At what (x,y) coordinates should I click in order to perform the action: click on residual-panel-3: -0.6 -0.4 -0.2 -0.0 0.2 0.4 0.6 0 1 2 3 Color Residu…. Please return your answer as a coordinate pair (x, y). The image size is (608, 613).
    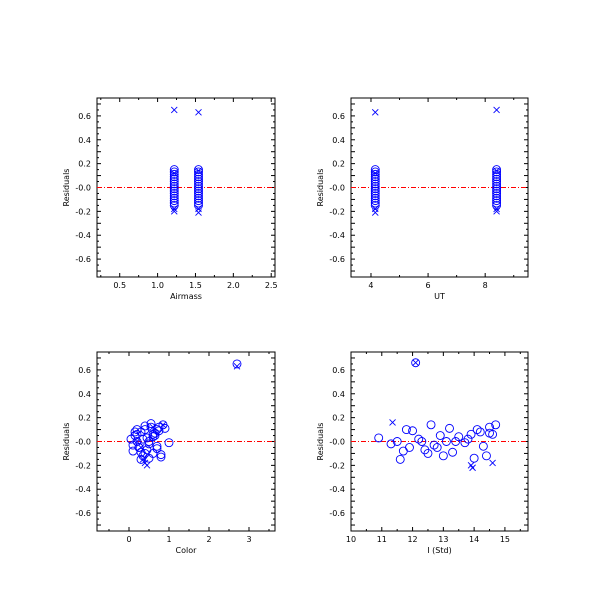
    Looking at the image, I should click on (169, 453).